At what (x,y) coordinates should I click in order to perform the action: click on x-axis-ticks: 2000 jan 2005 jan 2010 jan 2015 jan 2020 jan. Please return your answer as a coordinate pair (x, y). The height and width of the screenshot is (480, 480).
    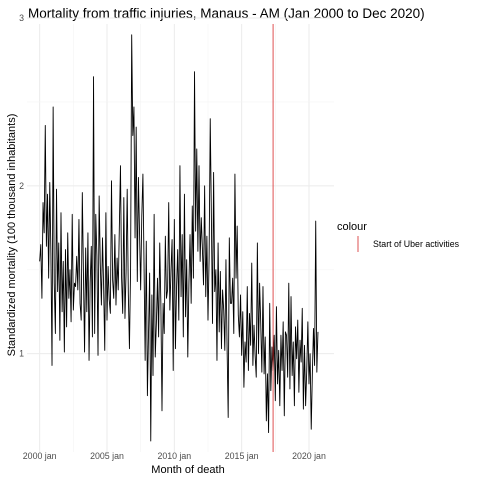
    Looking at the image, I should click on (174, 456).